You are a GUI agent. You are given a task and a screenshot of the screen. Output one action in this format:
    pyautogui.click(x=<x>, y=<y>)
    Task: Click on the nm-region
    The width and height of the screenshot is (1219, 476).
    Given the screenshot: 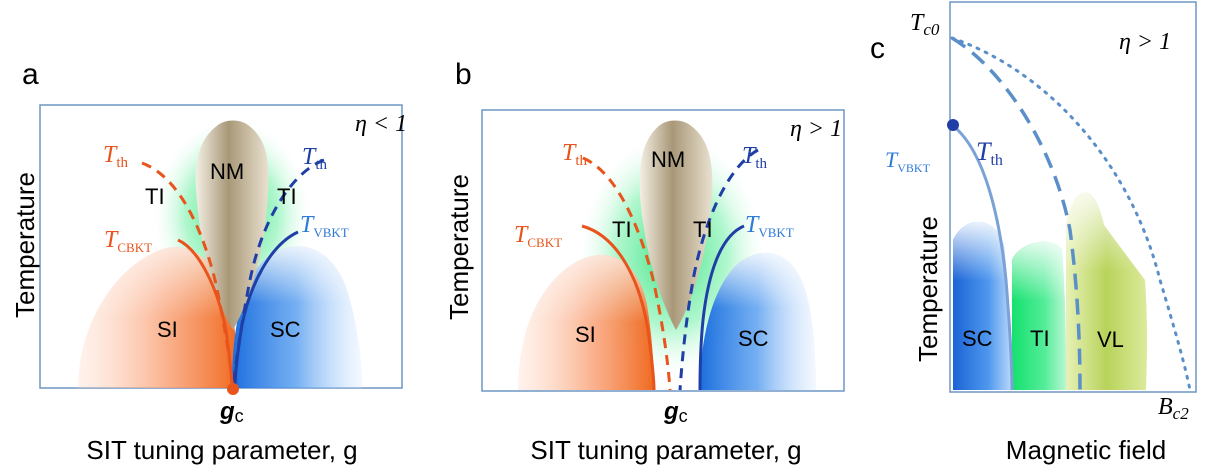 What is the action you would take?
    pyautogui.click(x=676, y=225)
    